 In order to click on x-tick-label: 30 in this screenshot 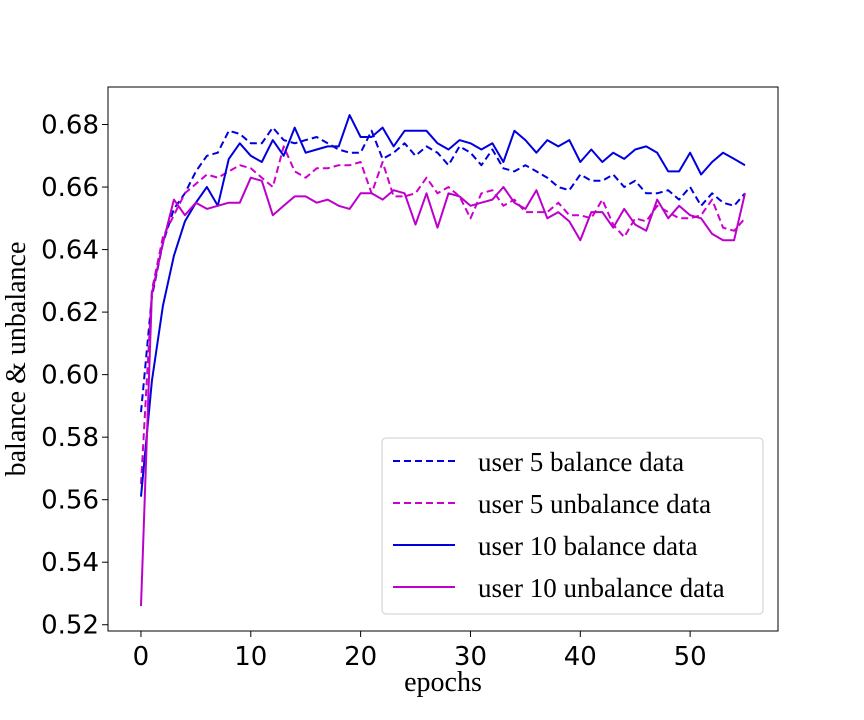, I will do `click(470, 657)`.